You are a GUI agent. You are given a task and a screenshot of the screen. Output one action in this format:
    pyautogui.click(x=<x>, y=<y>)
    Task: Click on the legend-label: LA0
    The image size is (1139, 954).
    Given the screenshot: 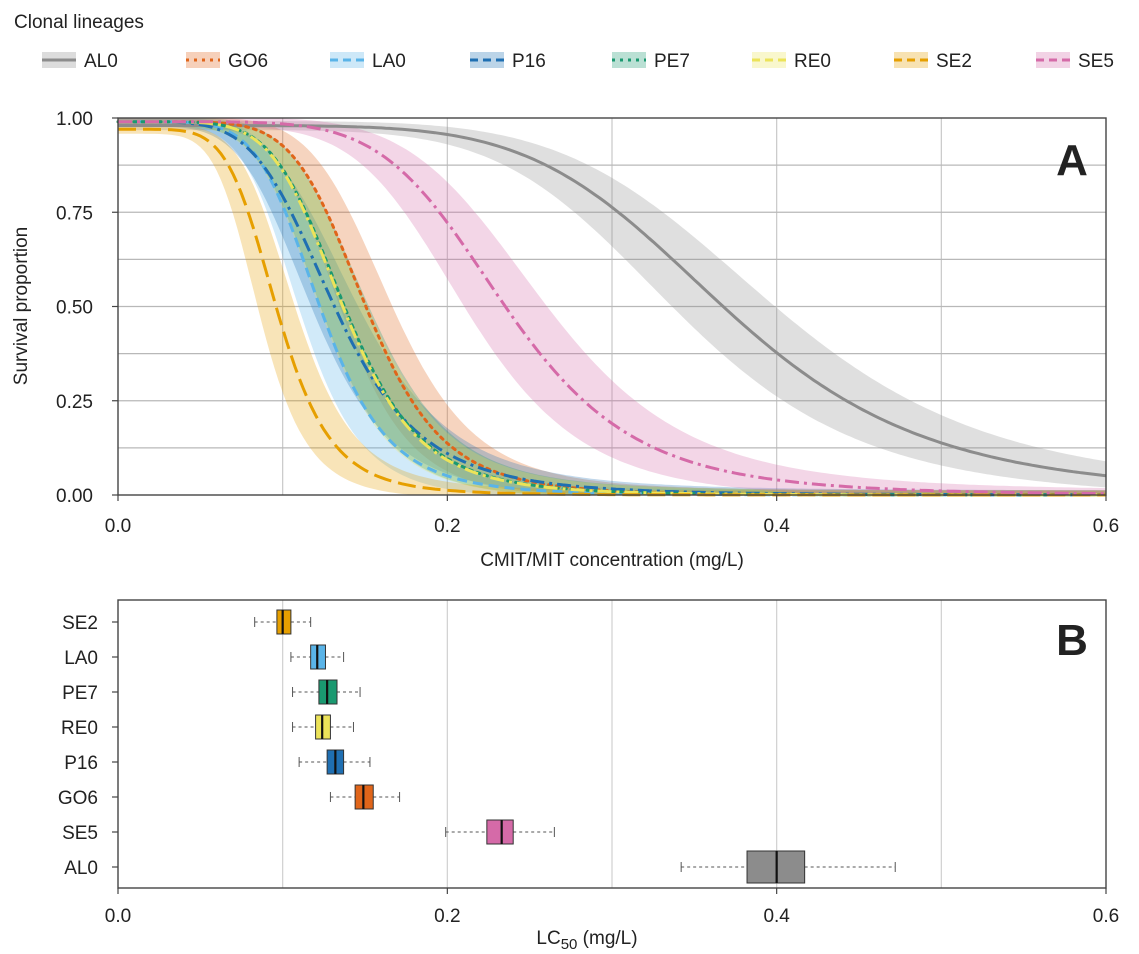 What is the action you would take?
    pyautogui.click(x=389, y=61)
    